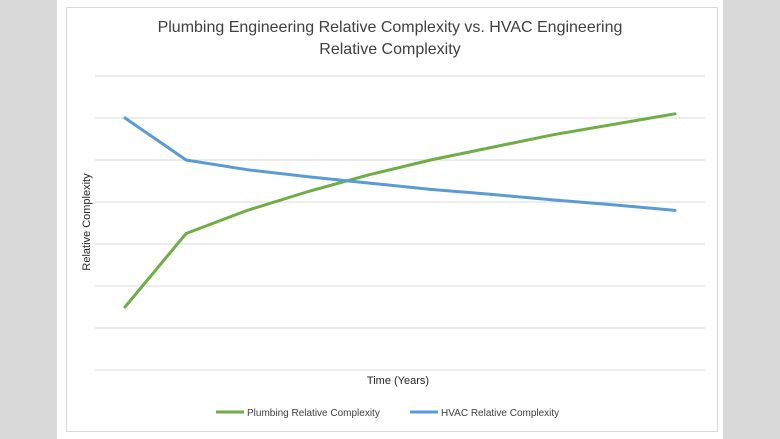  Describe the element at coordinates (389, 49) in the screenshot. I see `chart-title-line-2: Relative Complexity` at that location.